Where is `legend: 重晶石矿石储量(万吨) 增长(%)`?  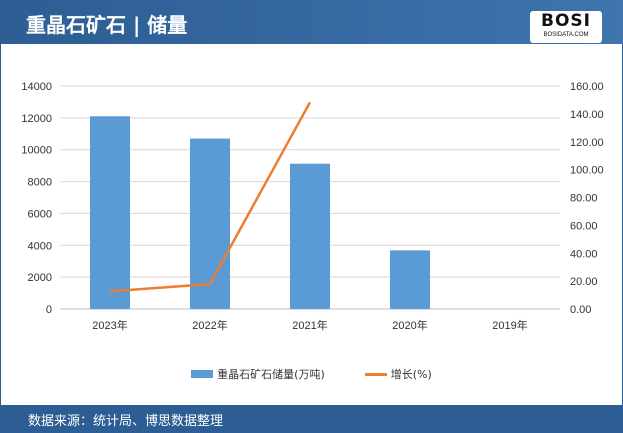
legend: 重晶石矿石储量(万吨) 增长(%) is located at coordinates (311, 374).